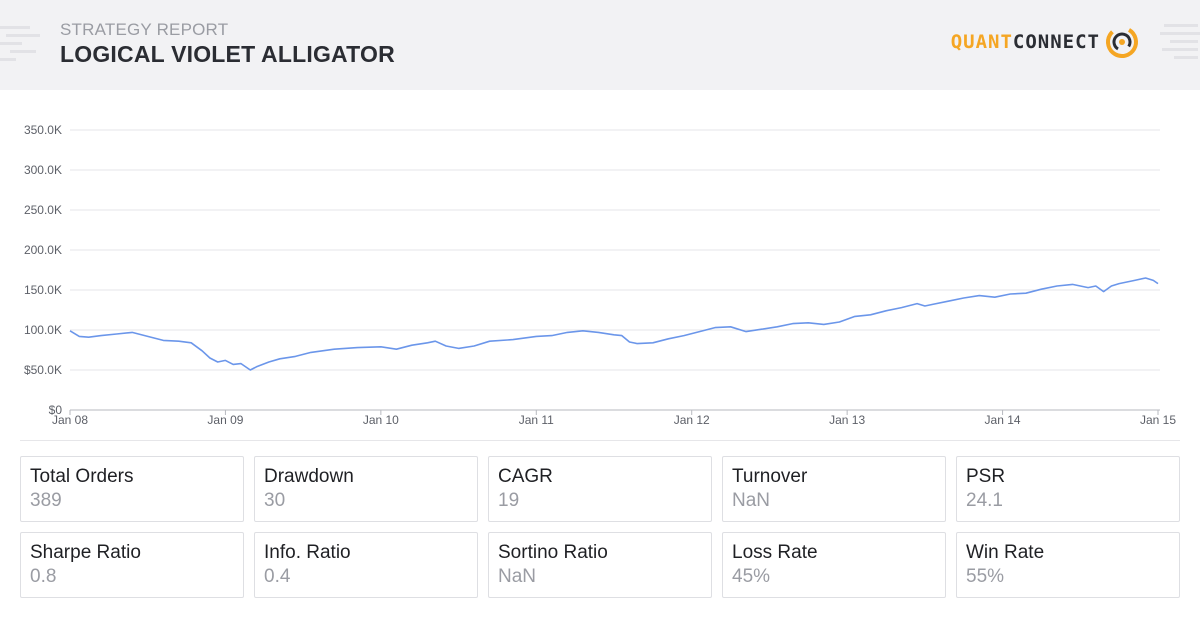 This screenshot has width=1200, height=632. What do you see at coordinates (509, 500) in the screenshot?
I see `metric-value: 19` at bounding box center [509, 500].